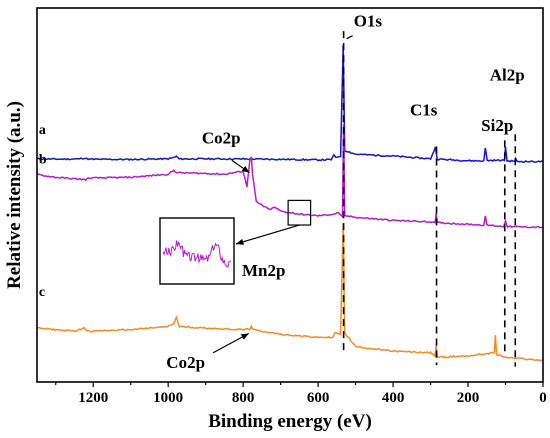 Image resolution: width=550 pixels, height=438 pixels. What do you see at coordinates (14, 195) in the screenshot?
I see `y-axis-title: Relative intensity (a.u.)` at bounding box center [14, 195].